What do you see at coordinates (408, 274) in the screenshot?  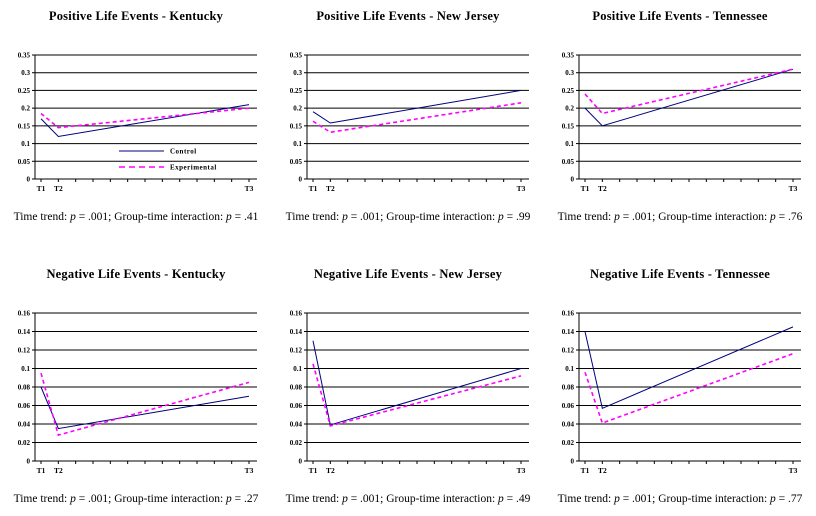 I see `chart-title: Negative Life Events - New Jersey` at bounding box center [408, 274].